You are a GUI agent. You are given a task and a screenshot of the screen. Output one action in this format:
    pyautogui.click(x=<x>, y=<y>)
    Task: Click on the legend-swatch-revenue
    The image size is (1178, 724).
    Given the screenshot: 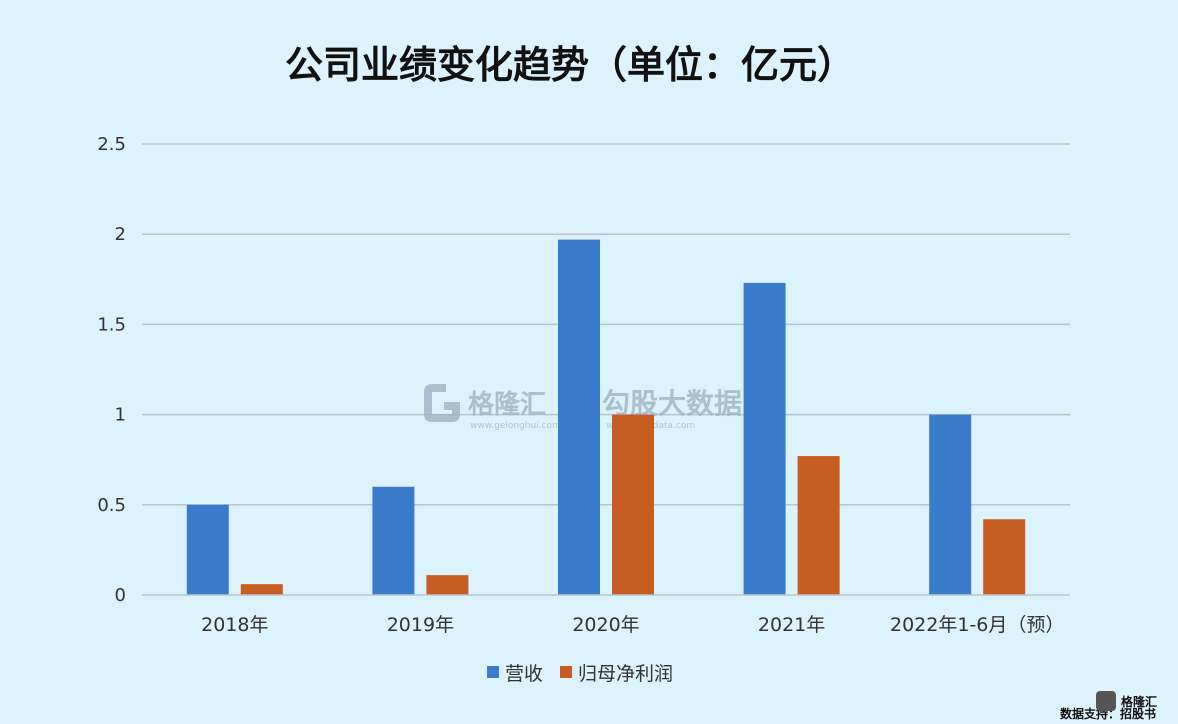 What is the action you would take?
    pyautogui.click(x=493, y=672)
    